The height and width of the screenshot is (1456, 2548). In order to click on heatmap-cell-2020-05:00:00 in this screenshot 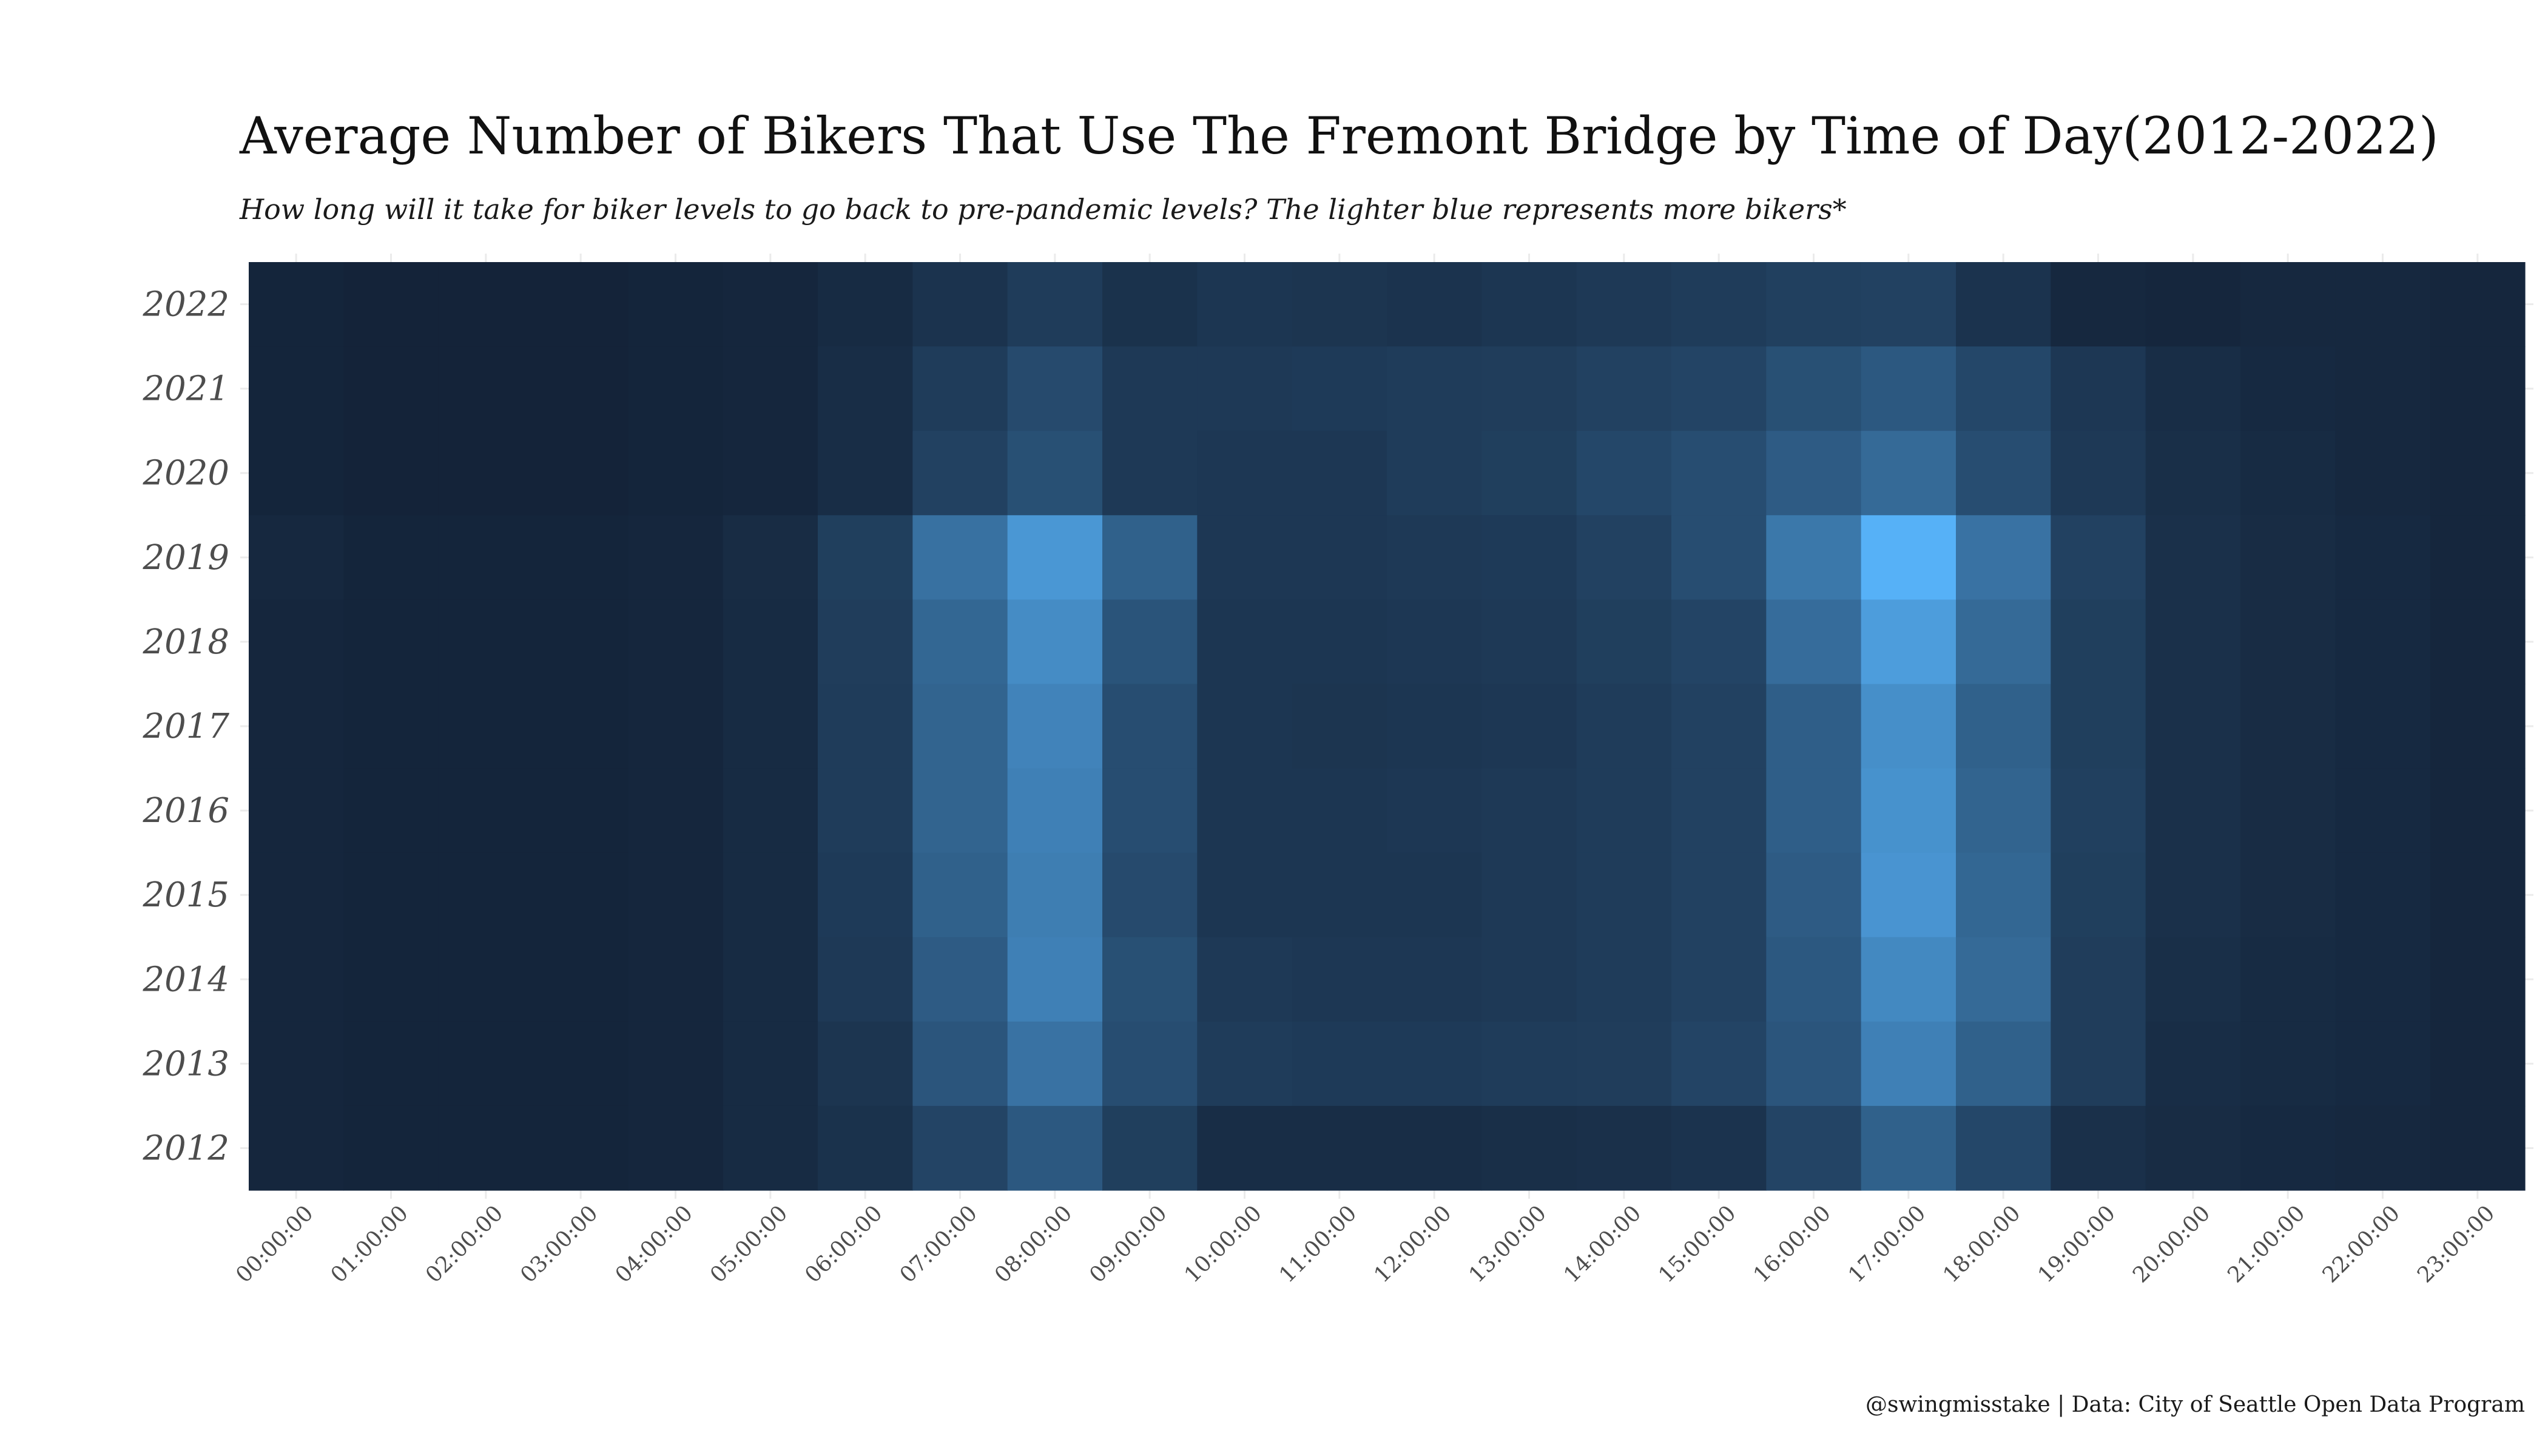, I will do `click(770, 473)`.